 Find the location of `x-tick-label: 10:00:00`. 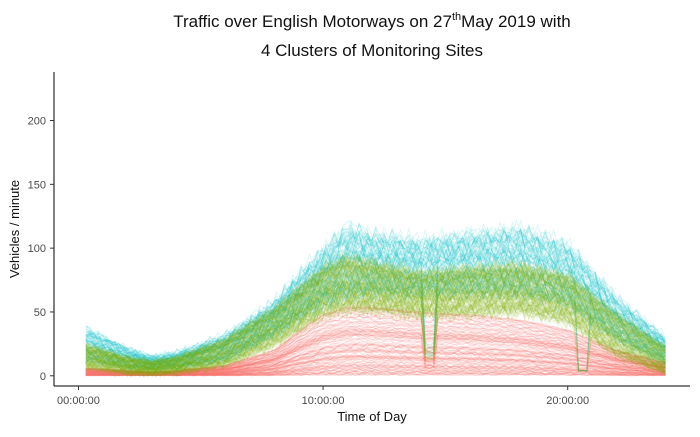

x-tick-label: 10:00:00 is located at coordinates (323, 401).